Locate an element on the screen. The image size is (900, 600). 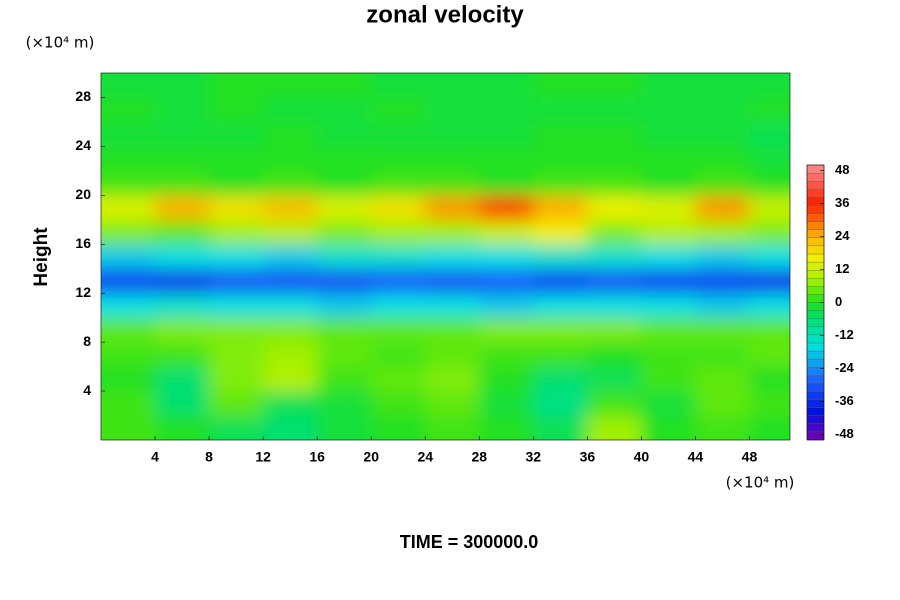
colorbar-tick-label: 0 is located at coordinates (838, 301).